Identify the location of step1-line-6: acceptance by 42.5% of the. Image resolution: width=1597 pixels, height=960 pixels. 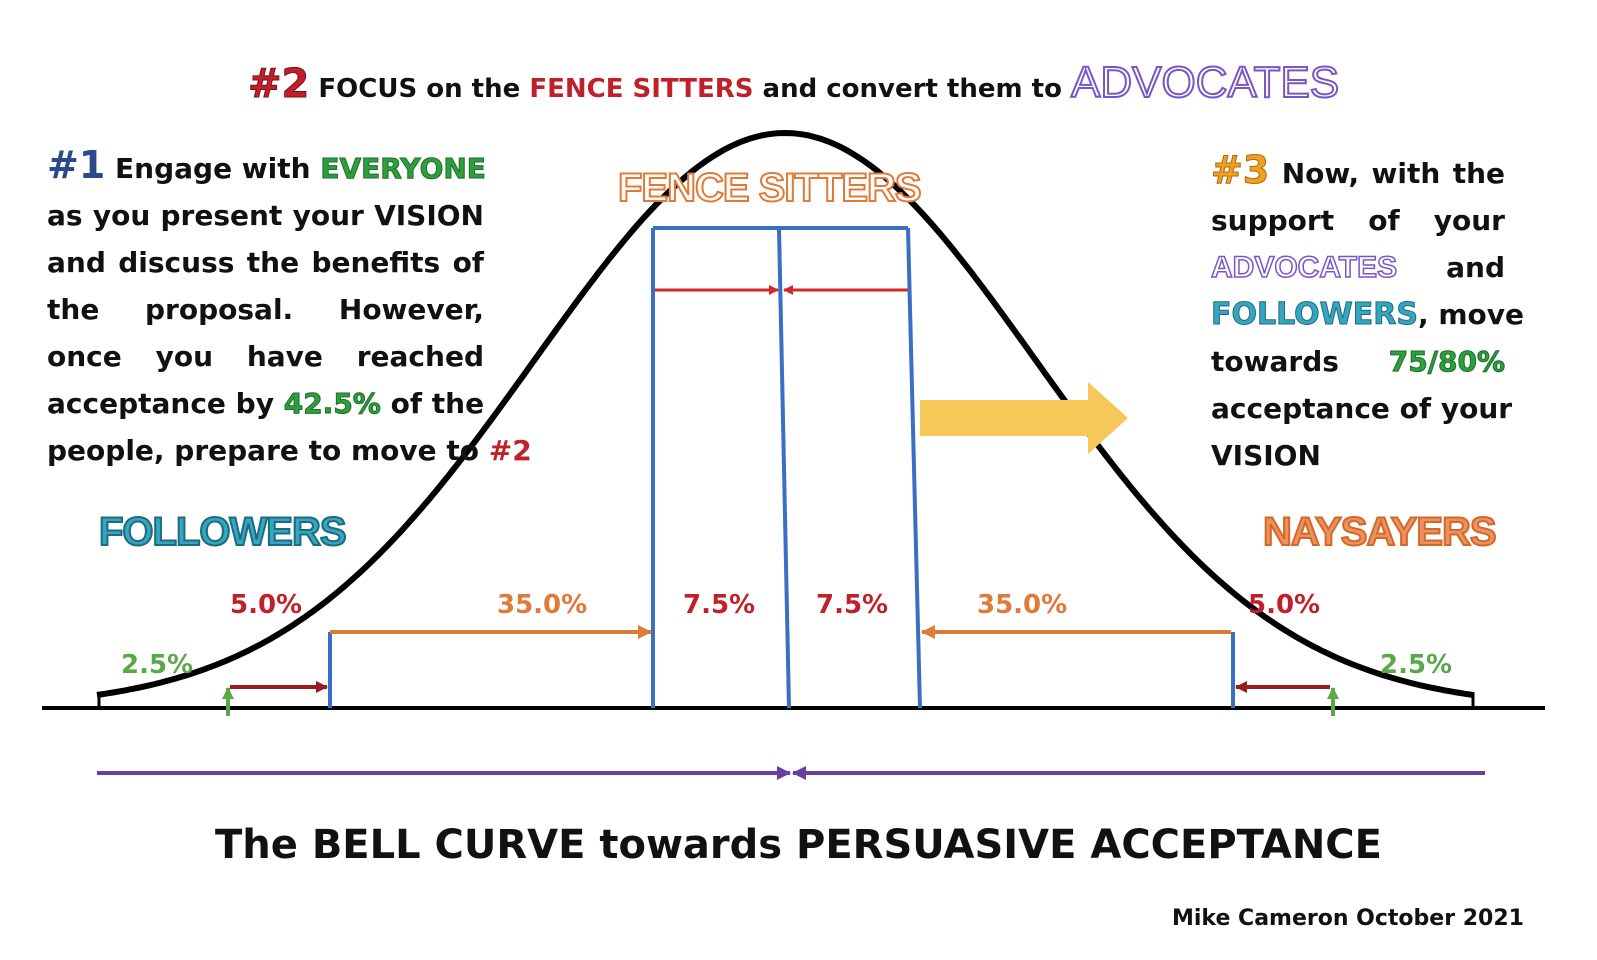
(265, 403).